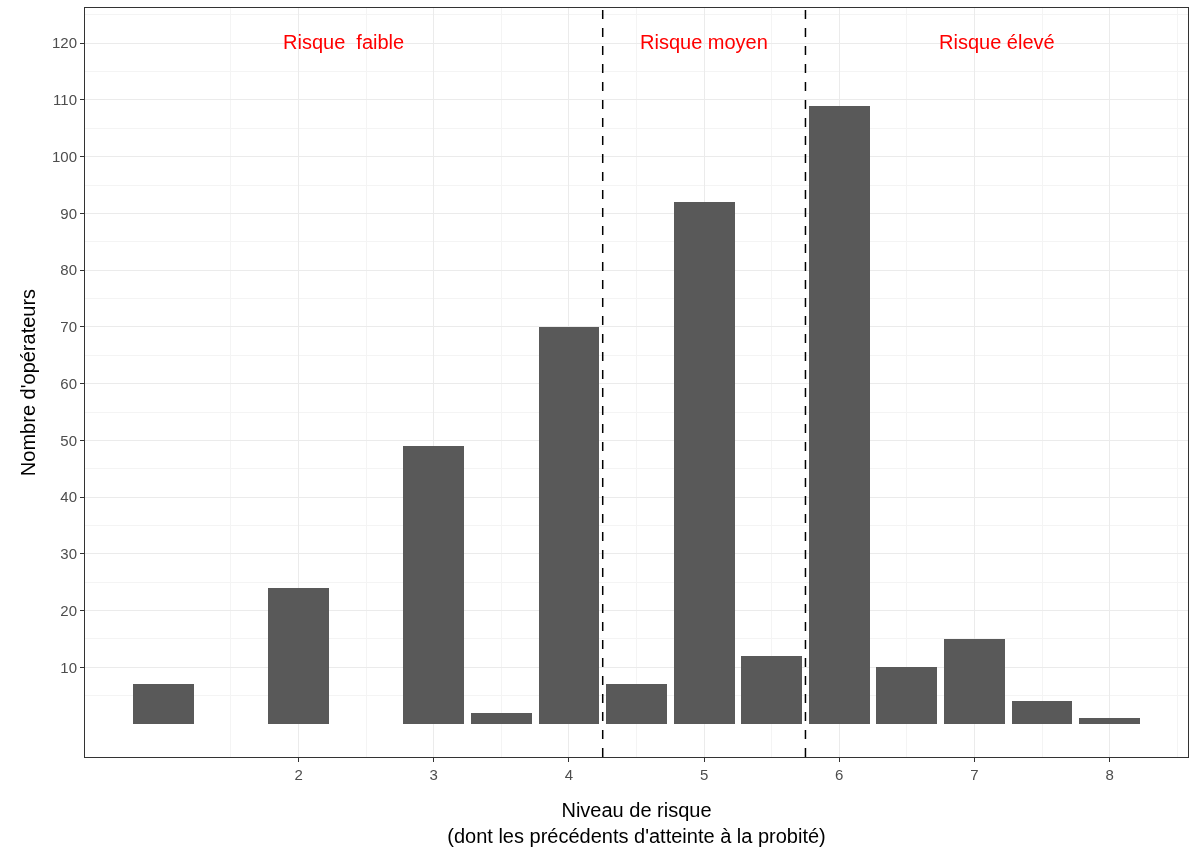 The height and width of the screenshot is (847, 1190). Describe the element at coordinates (997, 42) in the screenshot. I see `annotation: Risque élevé` at that location.